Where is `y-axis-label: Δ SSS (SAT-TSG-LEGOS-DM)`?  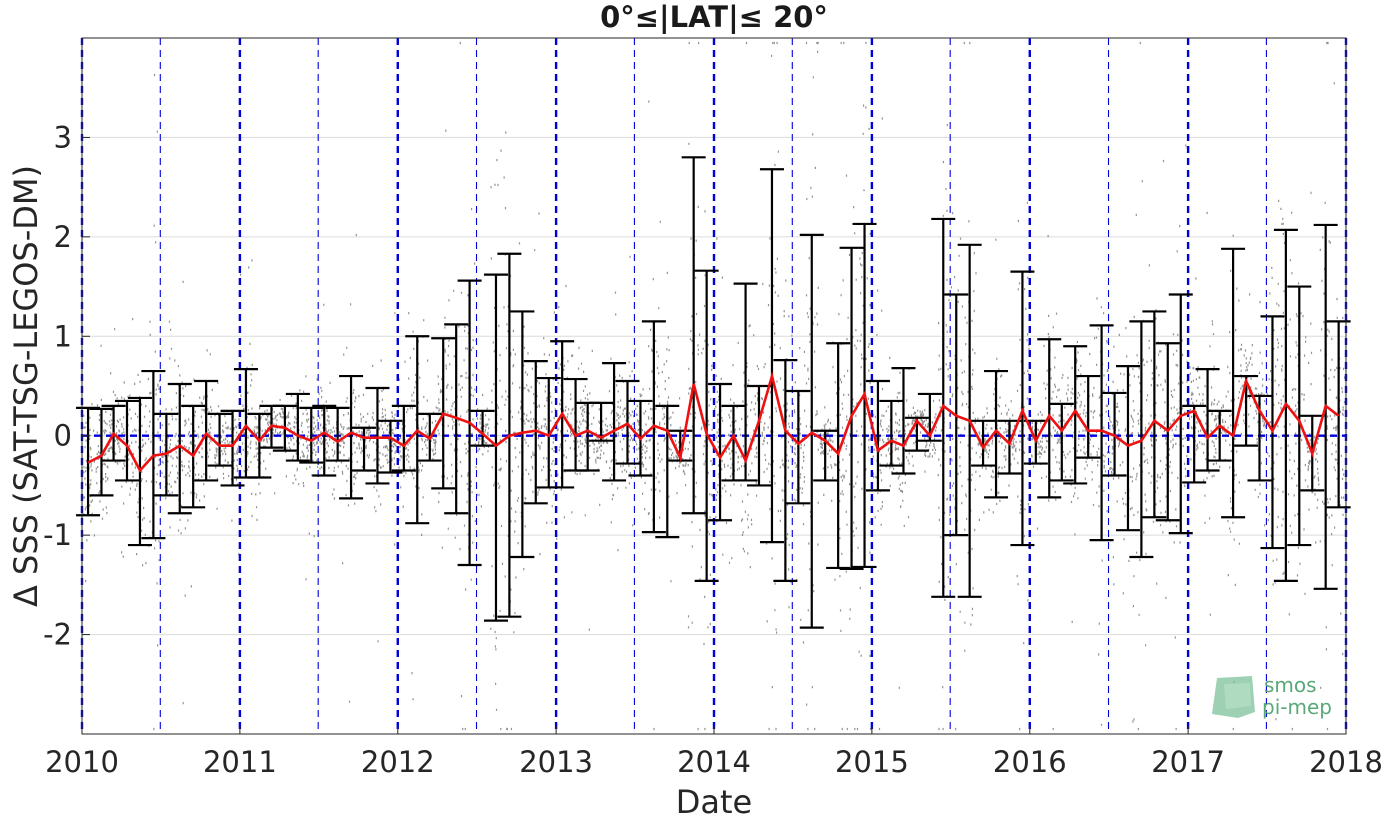
y-axis-label: Δ SSS (SAT-TSG-LEGOS-DM) is located at coordinates (26, 386).